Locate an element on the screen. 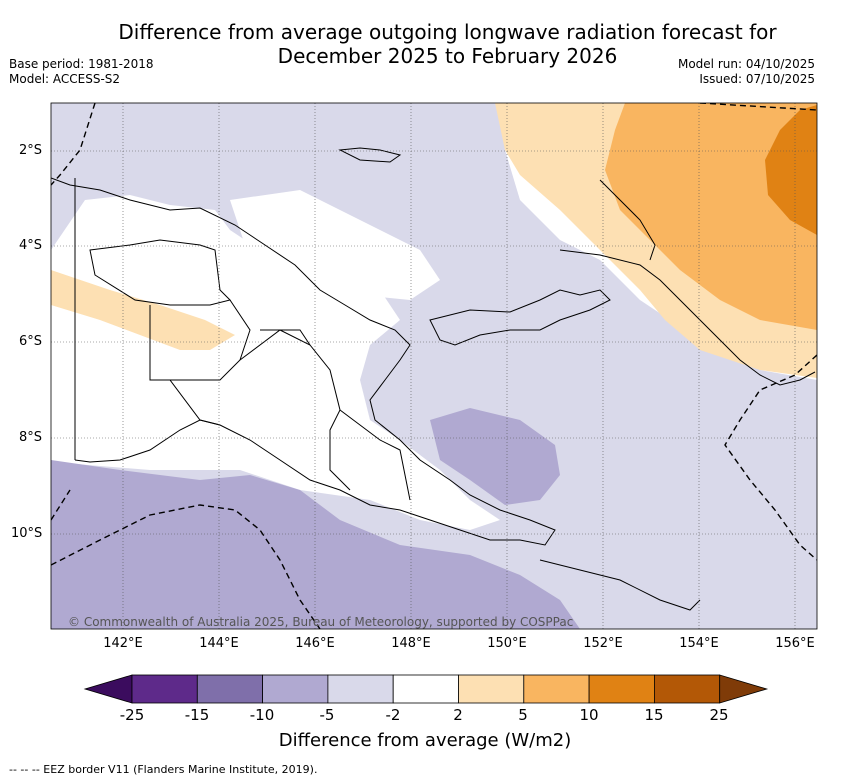 Image resolution: width=850 pixels, height=781 pixels. south-coast-islands is located at coordinates (620, 585).